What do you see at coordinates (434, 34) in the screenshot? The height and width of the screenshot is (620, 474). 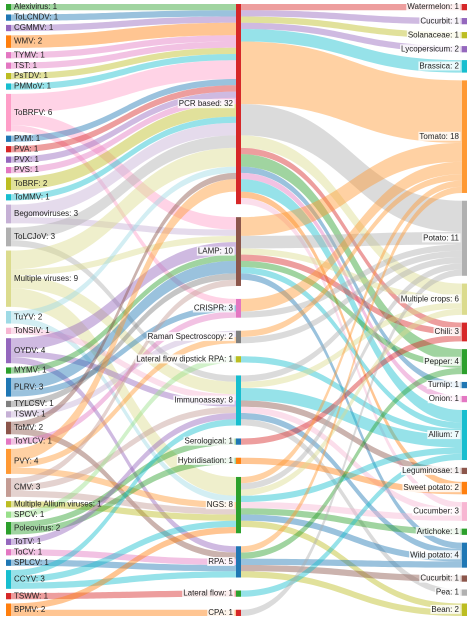 I see `node-label: Solanaceae: 1` at bounding box center [434, 34].